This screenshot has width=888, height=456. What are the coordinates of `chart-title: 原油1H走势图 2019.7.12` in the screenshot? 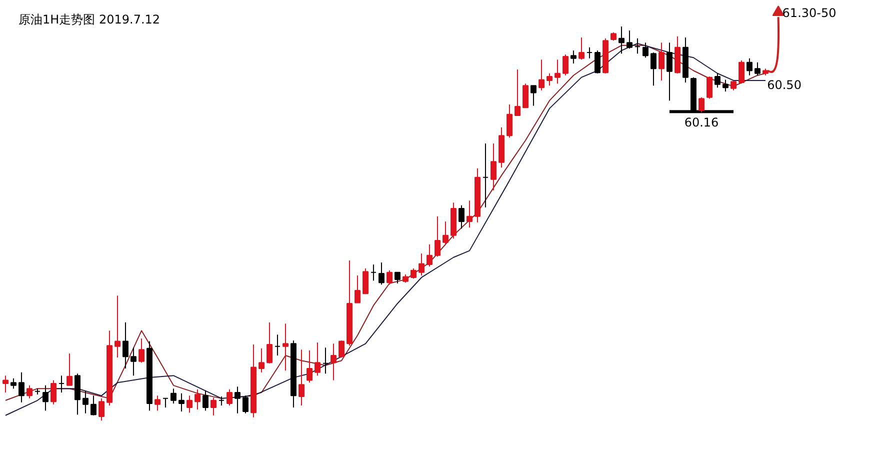 It's located at (89, 19).